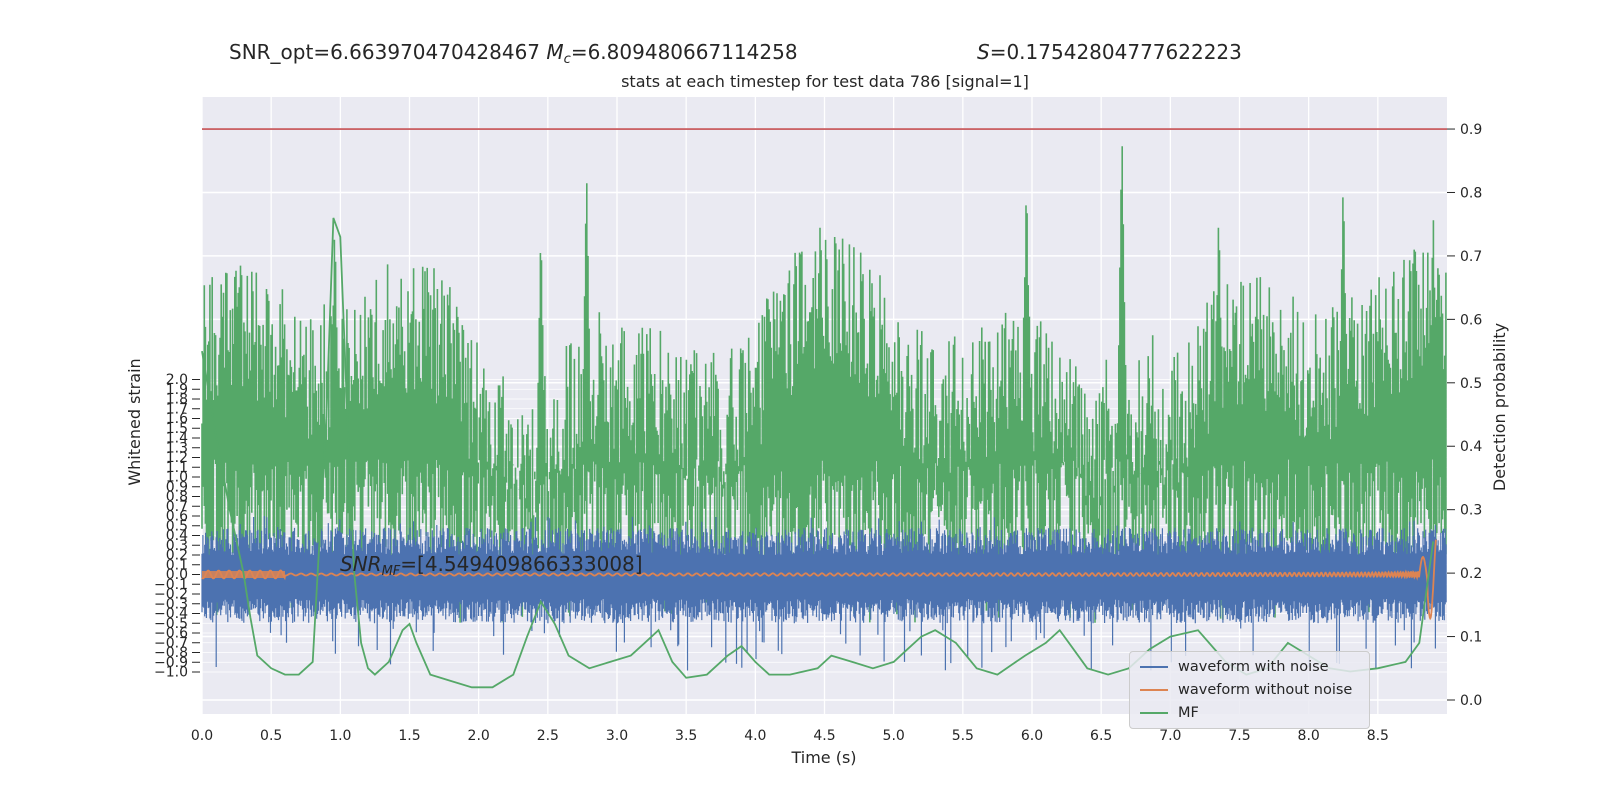 The image size is (1600, 800). I want to click on x-tick-6: 3.0, so click(617, 736).